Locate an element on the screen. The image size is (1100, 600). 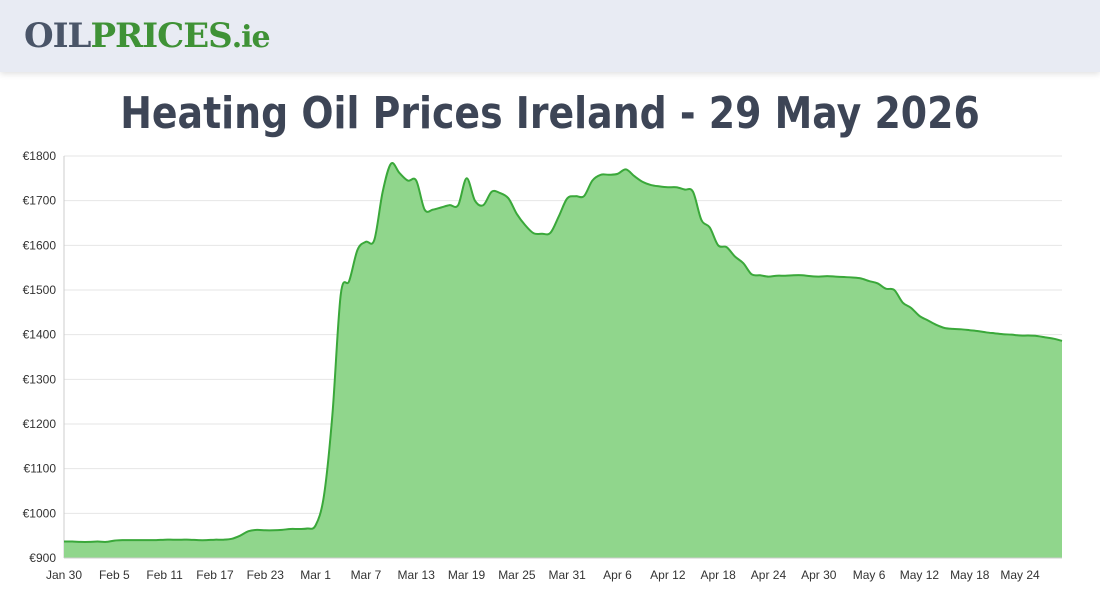
x-tick-label: Mar 25 is located at coordinates (517, 575).